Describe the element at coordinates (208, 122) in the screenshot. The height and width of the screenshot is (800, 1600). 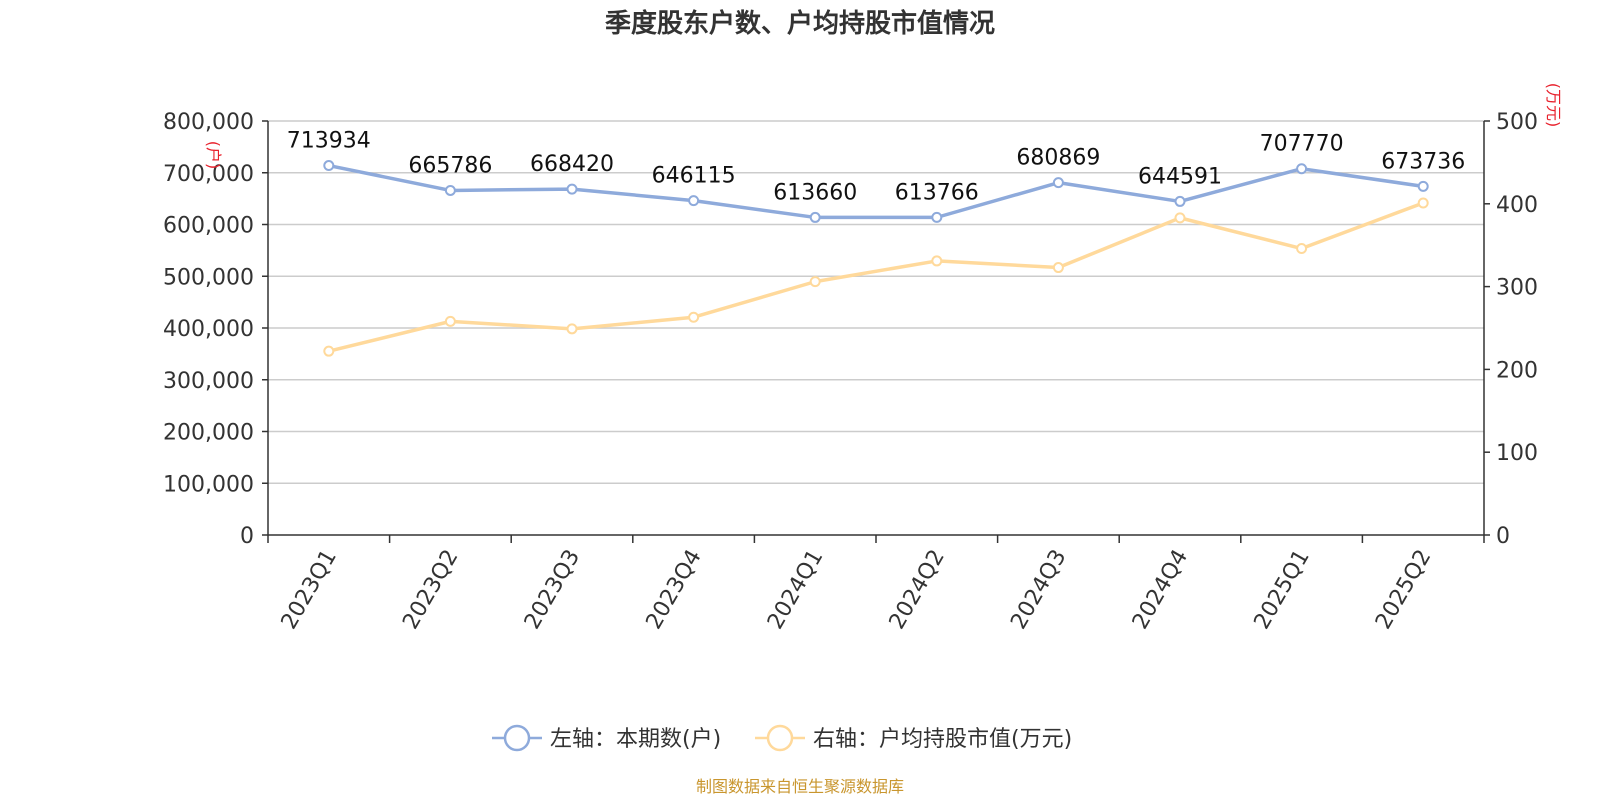
I see `left-tick-label: 800,000` at that location.